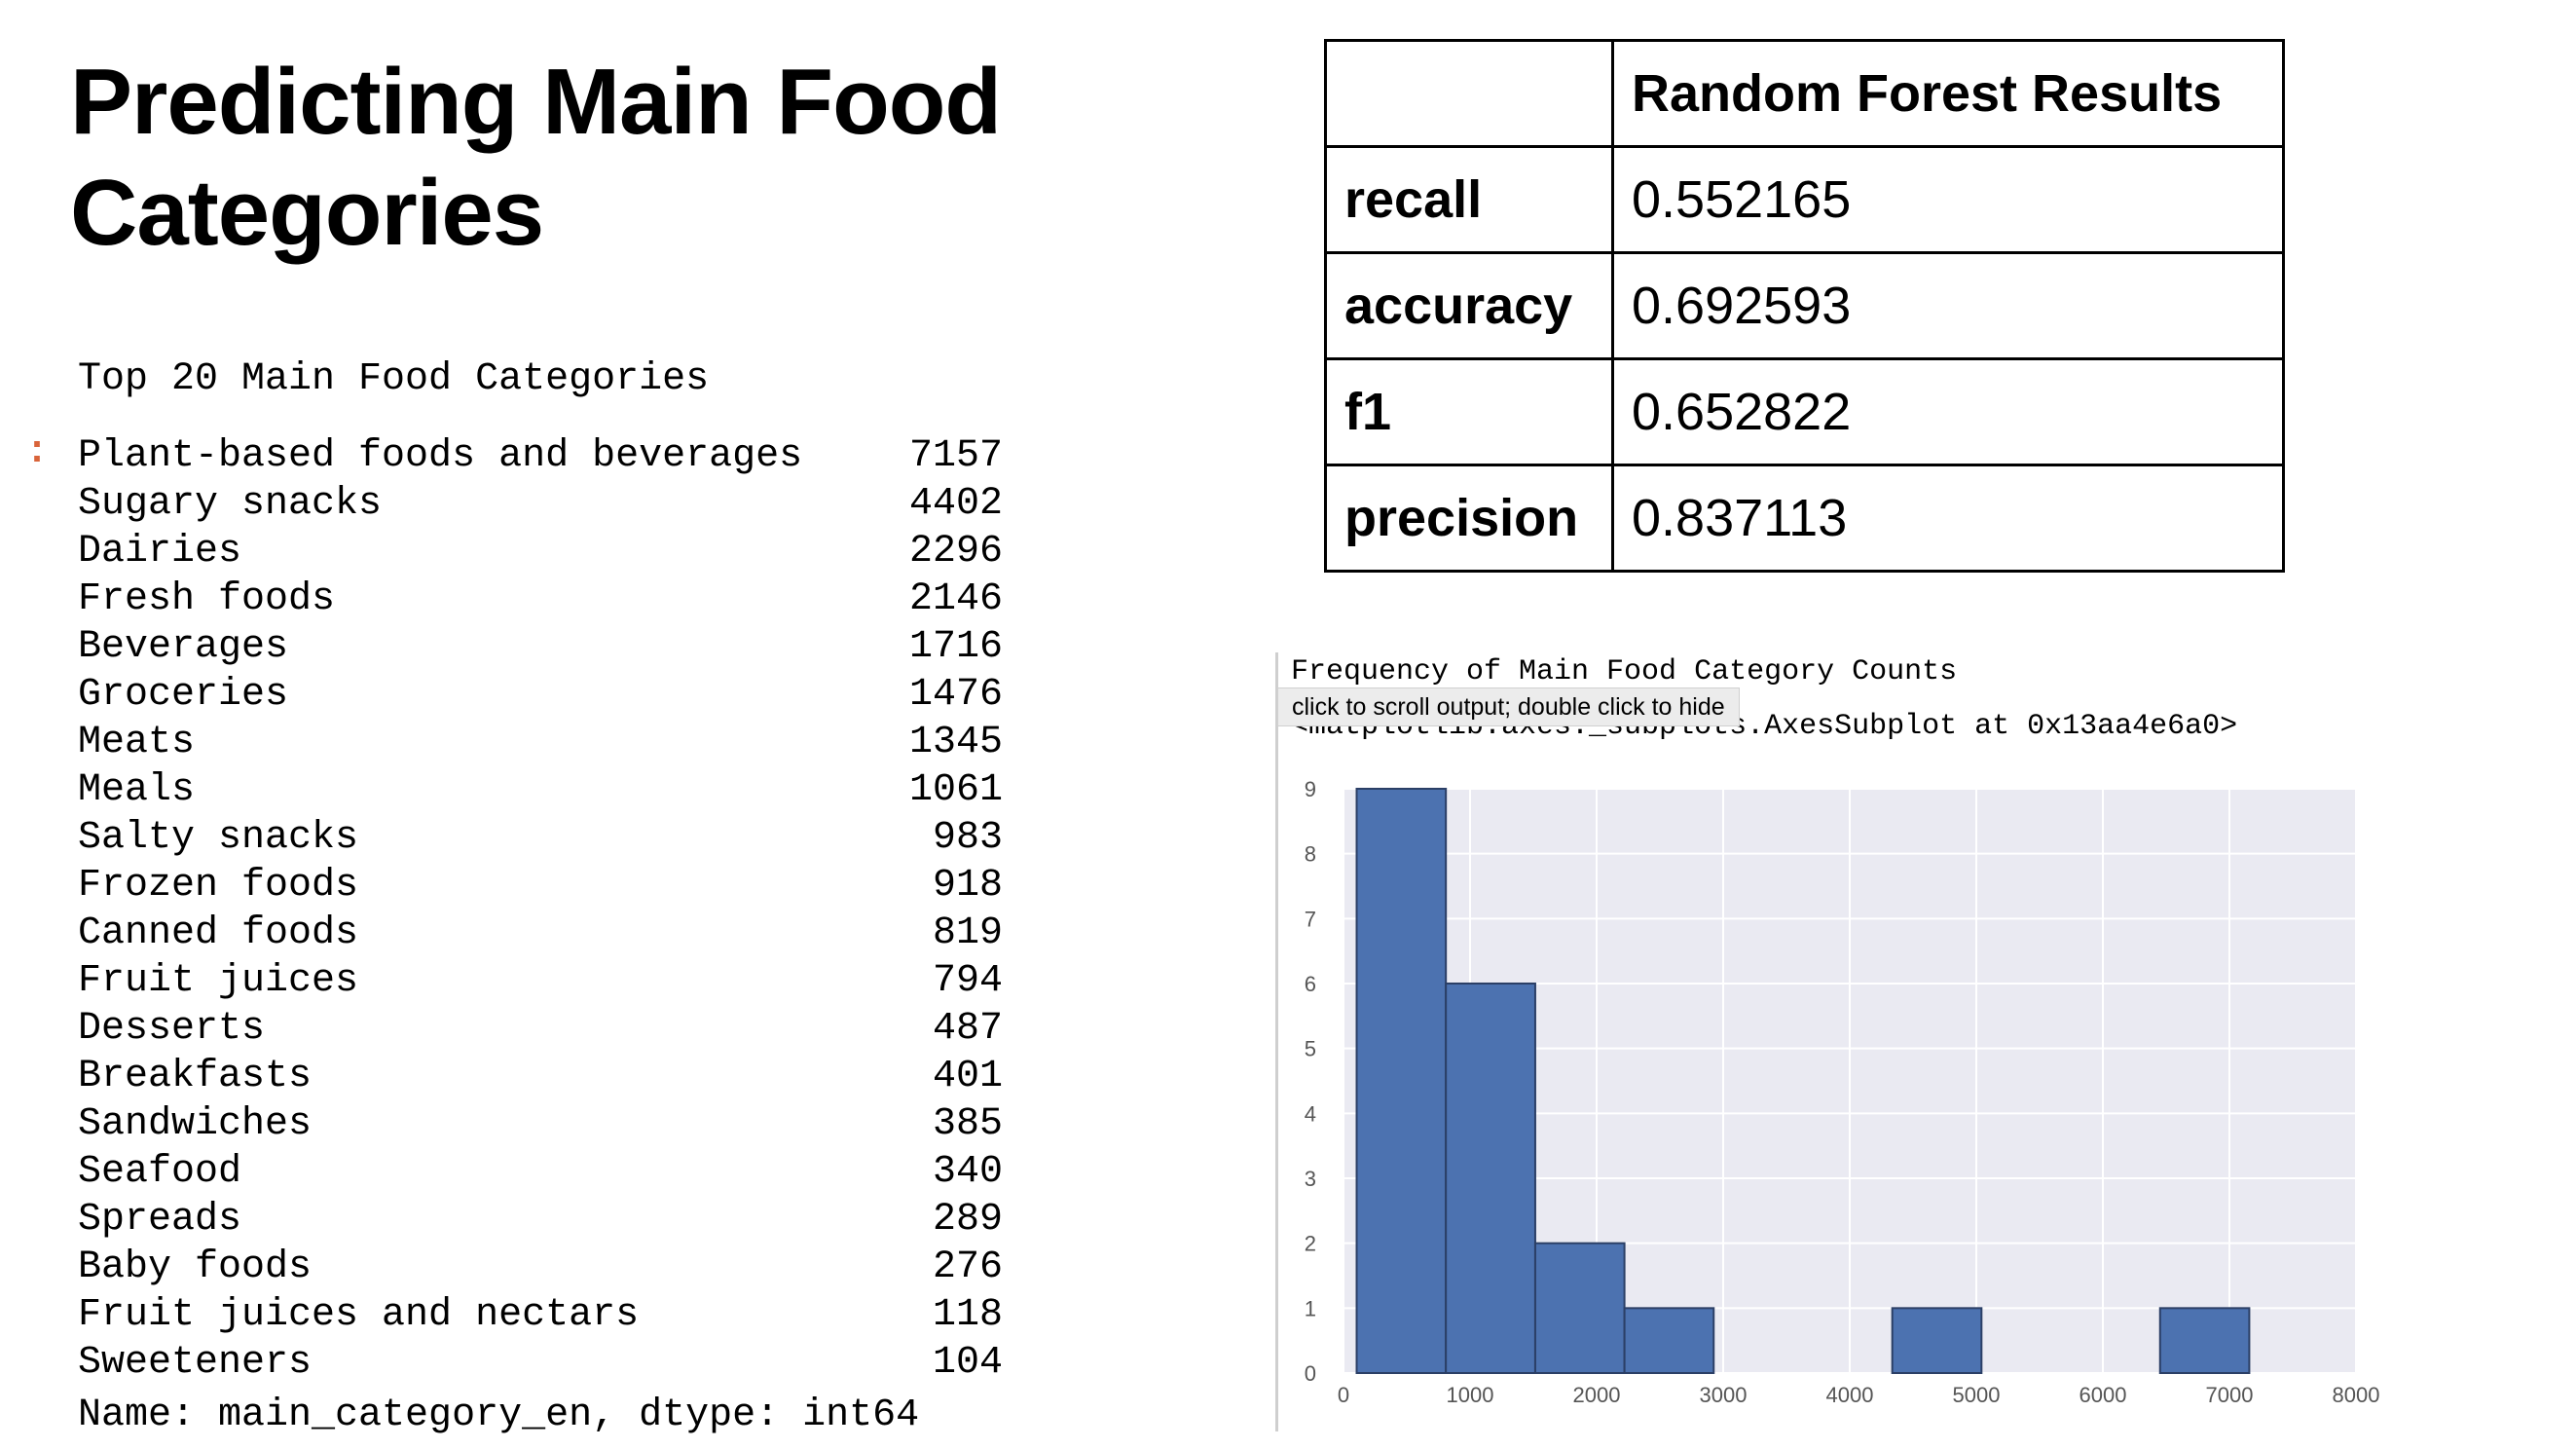 The image size is (2576, 1449). What do you see at coordinates (230, 504) in the screenshot?
I see `category-label: Sugary snacks` at bounding box center [230, 504].